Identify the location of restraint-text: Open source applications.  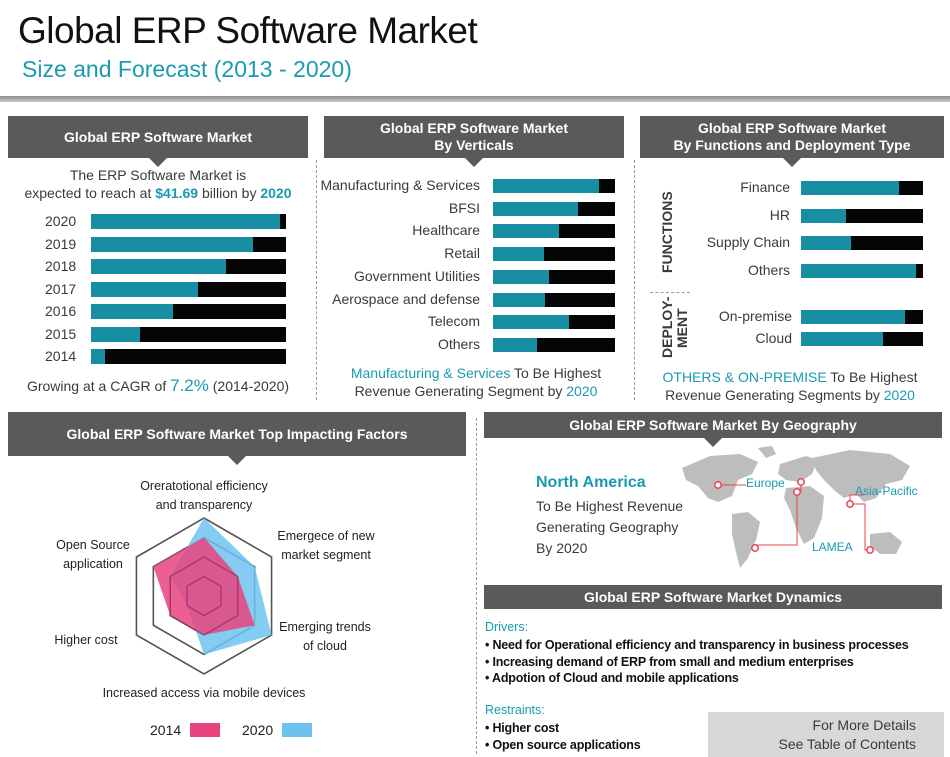
(566, 744).